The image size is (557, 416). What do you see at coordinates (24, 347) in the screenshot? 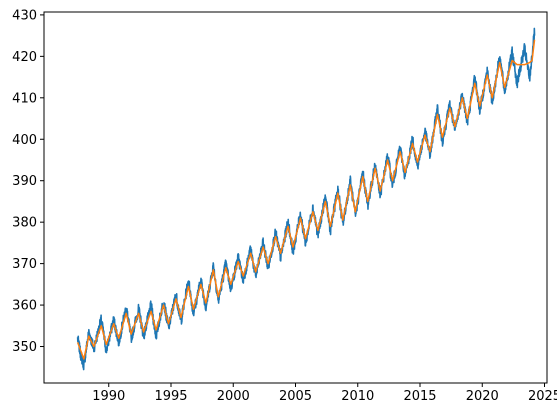
I see `y-tick-label: 350` at bounding box center [24, 347].